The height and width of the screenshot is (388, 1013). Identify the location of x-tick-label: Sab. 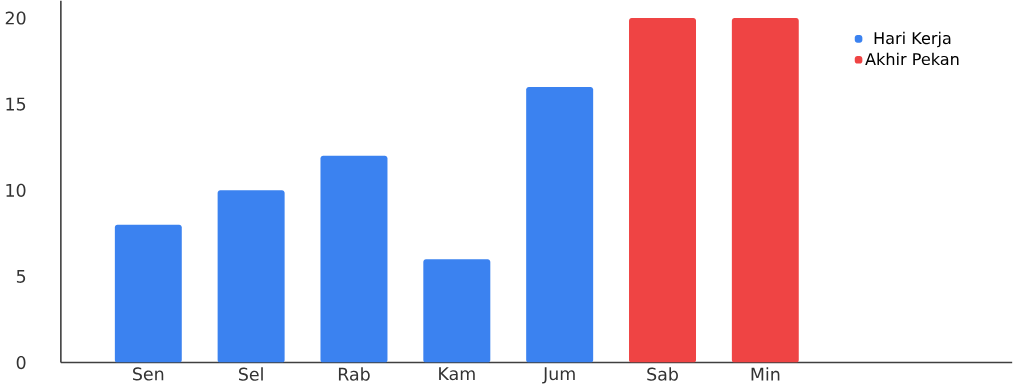
(662, 374).